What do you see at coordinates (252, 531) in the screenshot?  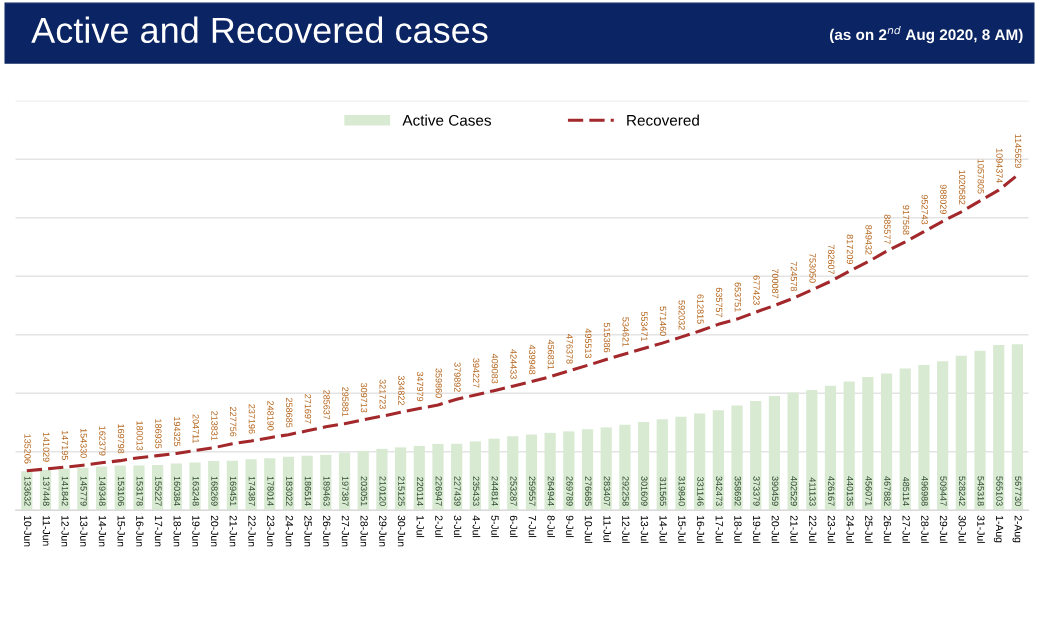 I see `x-tick-label: 22-Jun` at bounding box center [252, 531].